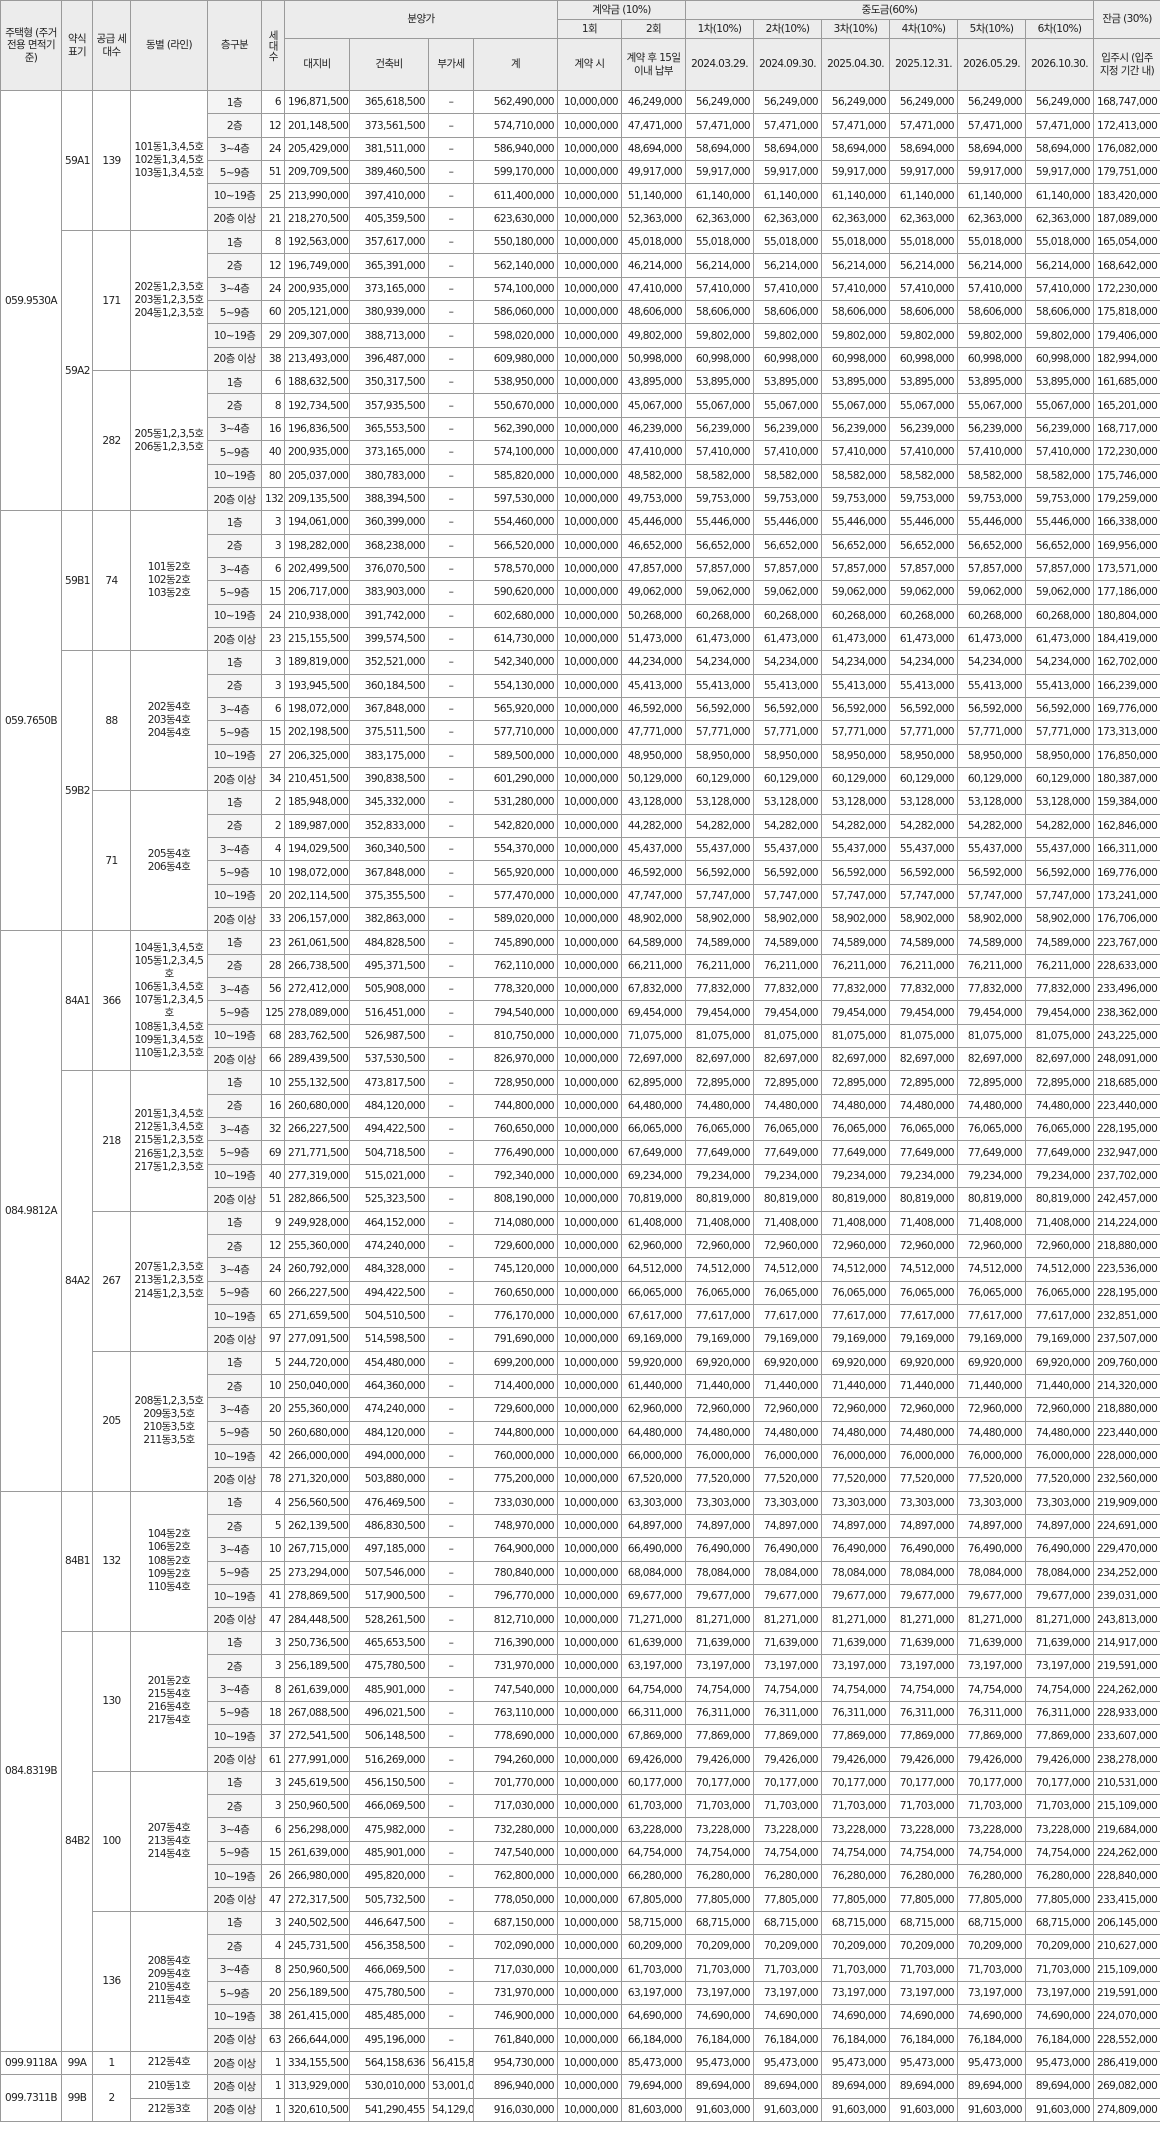 The height and width of the screenshot is (2130, 1160). I want to click on balance: 169,956,000, so click(1126, 545).